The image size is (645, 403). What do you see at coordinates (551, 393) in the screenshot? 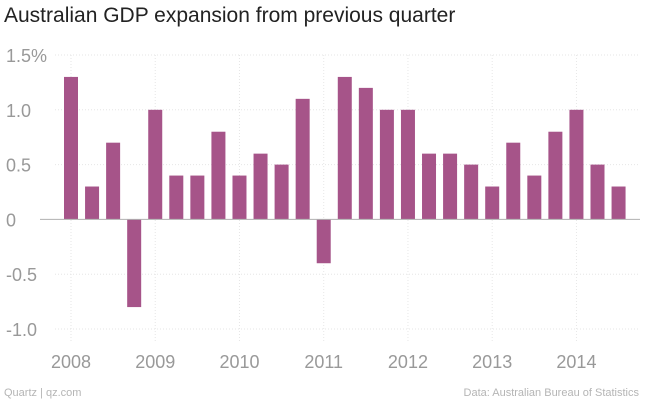
I see `footer-source: Data: Australian Bureau of Statistics` at bounding box center [551, 393].